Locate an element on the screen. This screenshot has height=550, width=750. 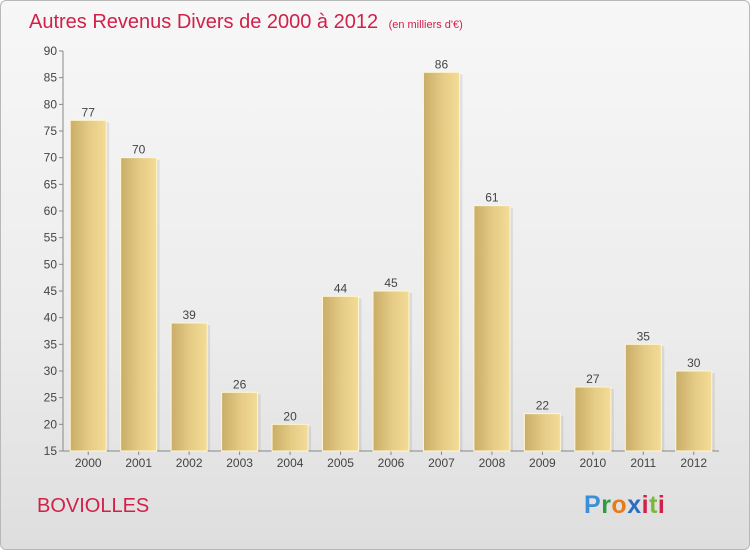
x-tick-label: 2007 is located at coordinates (441, 463).